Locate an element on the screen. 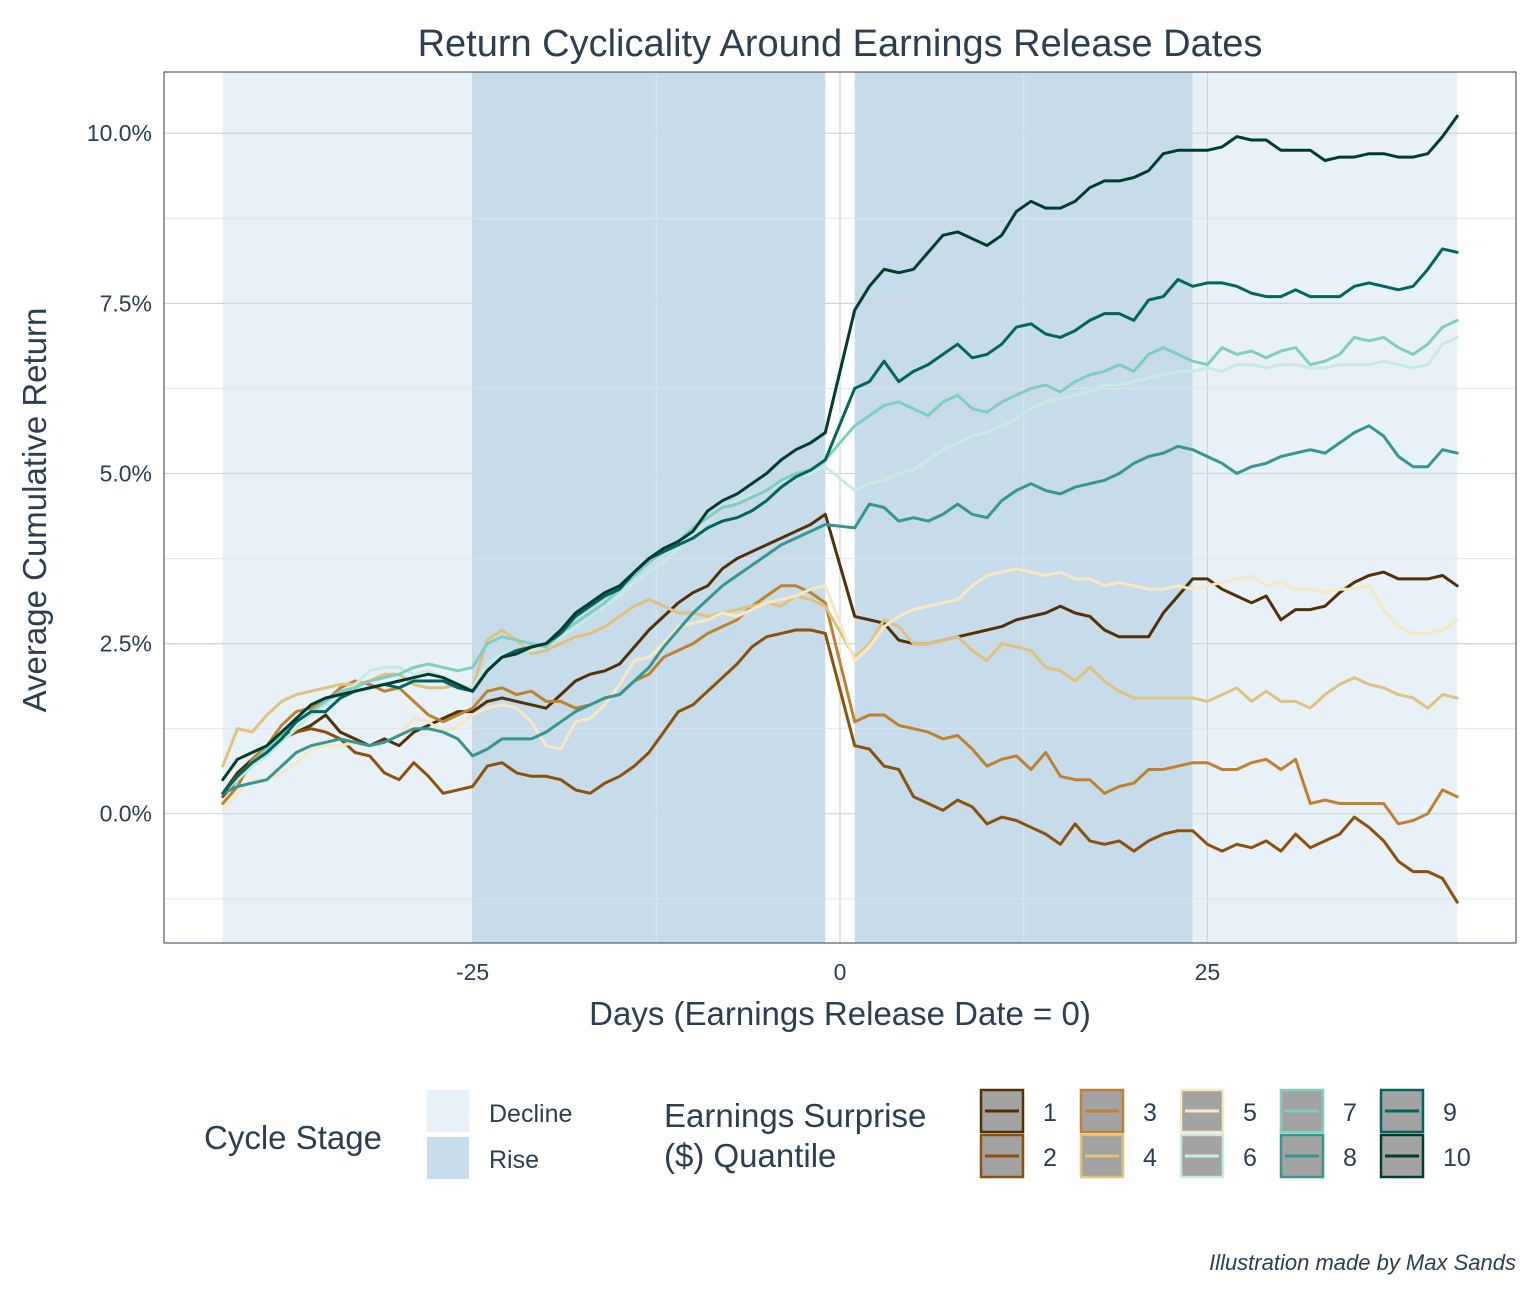  y-tick-label: 5.0% is located at coordinates (126, 473).